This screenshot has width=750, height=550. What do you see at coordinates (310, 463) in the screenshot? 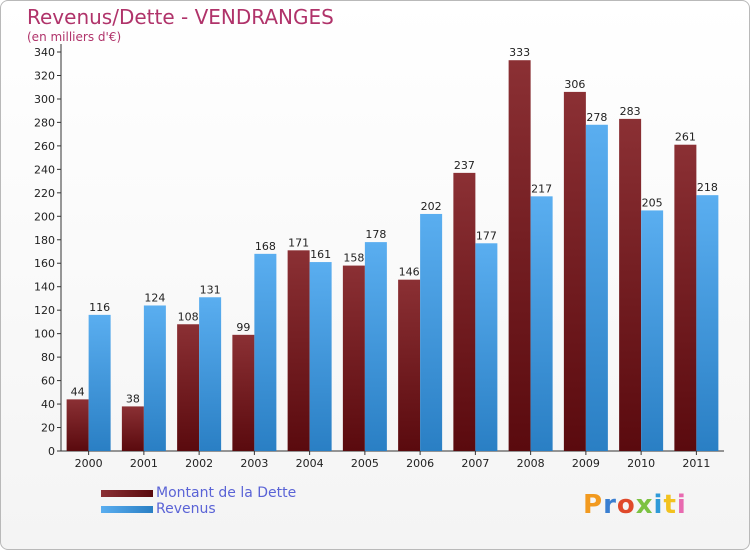
I see `x-tick-label: 2004` at bounding box center [310, 463].